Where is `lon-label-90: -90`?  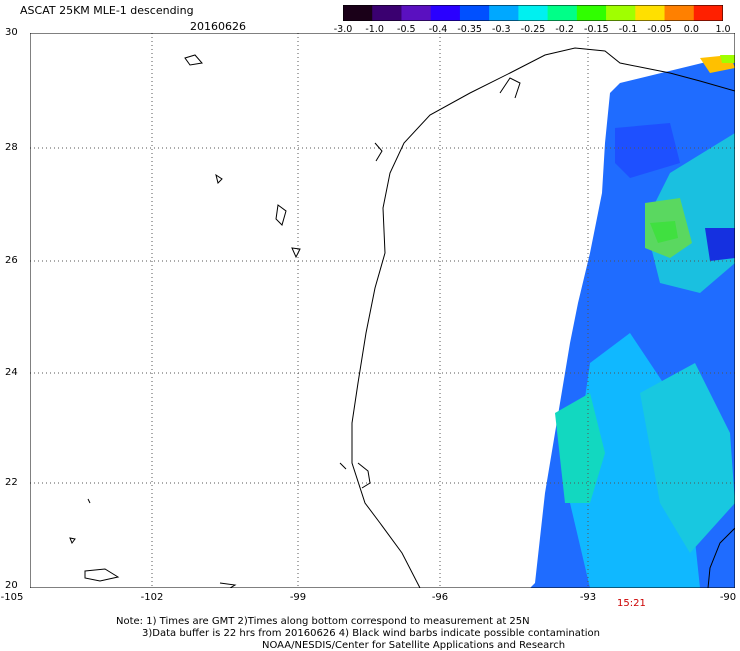 lon-label-90: -90 is located at coordinates (728, 597).